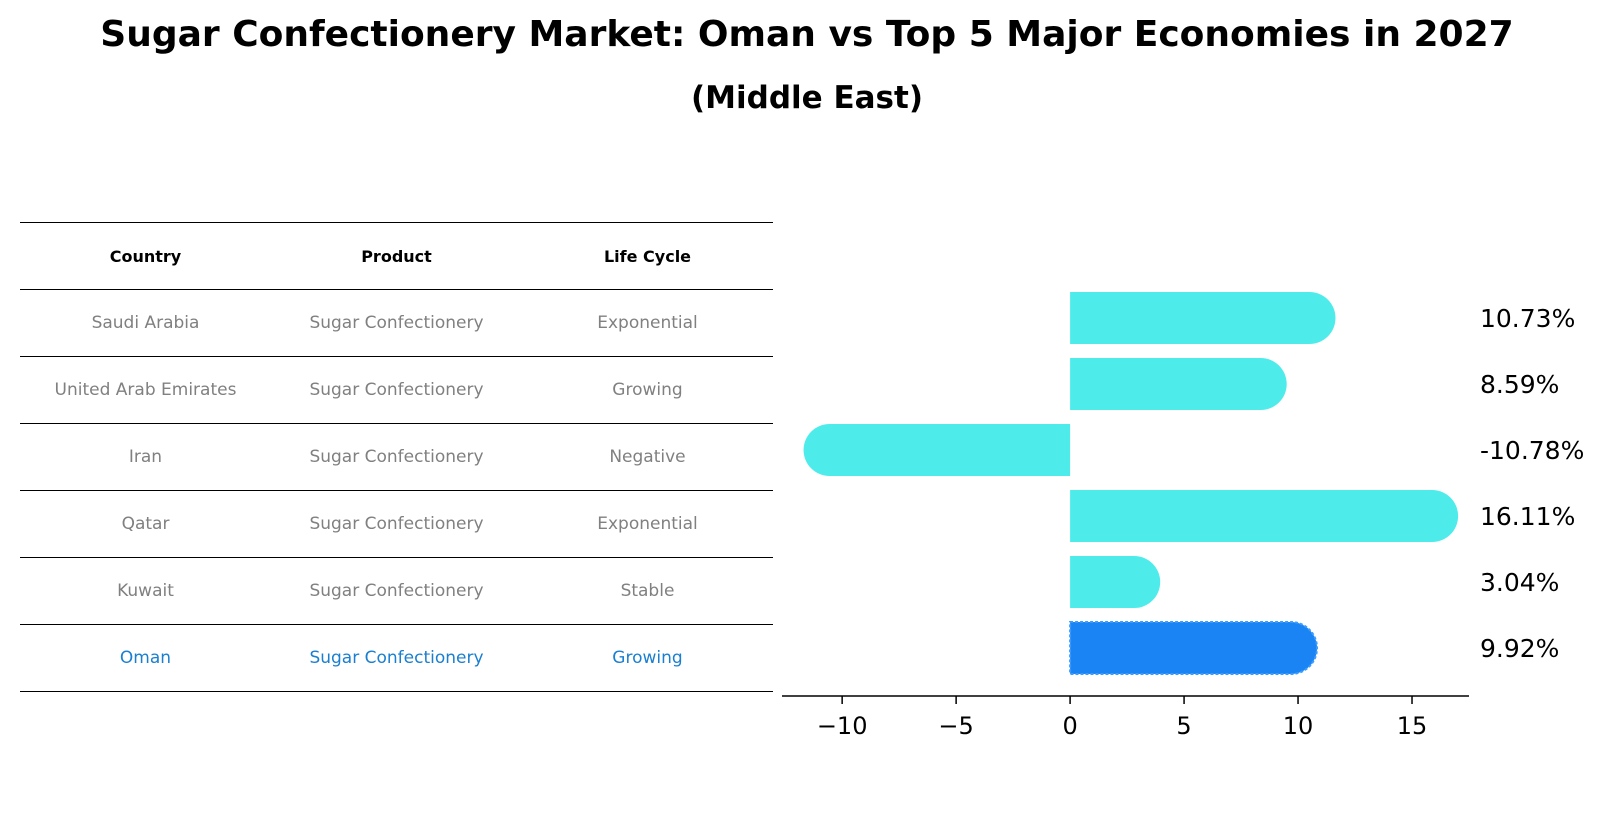 The image size is (1614, 823). I want to click on country-cell: Iran, so click(145, 457).